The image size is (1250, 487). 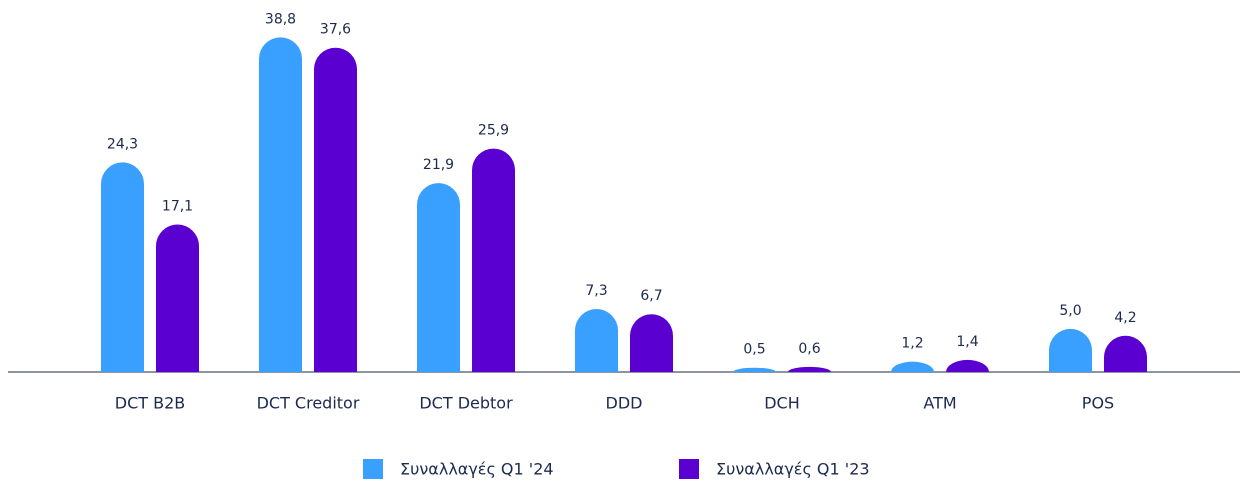 What do you see at coordinates (596, 291) in the screenshot?
I see `value-label: 7,3` at bounding box center [596, 291].